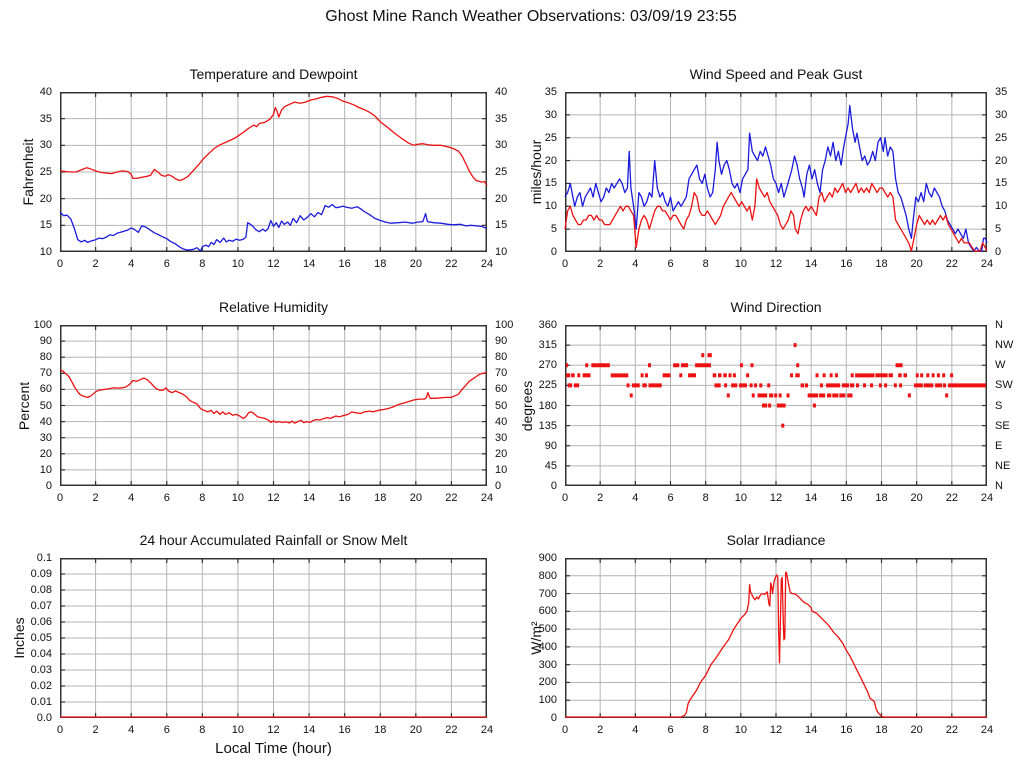  I want to click on y-tick-label-right: NE, so click(1003, 465).